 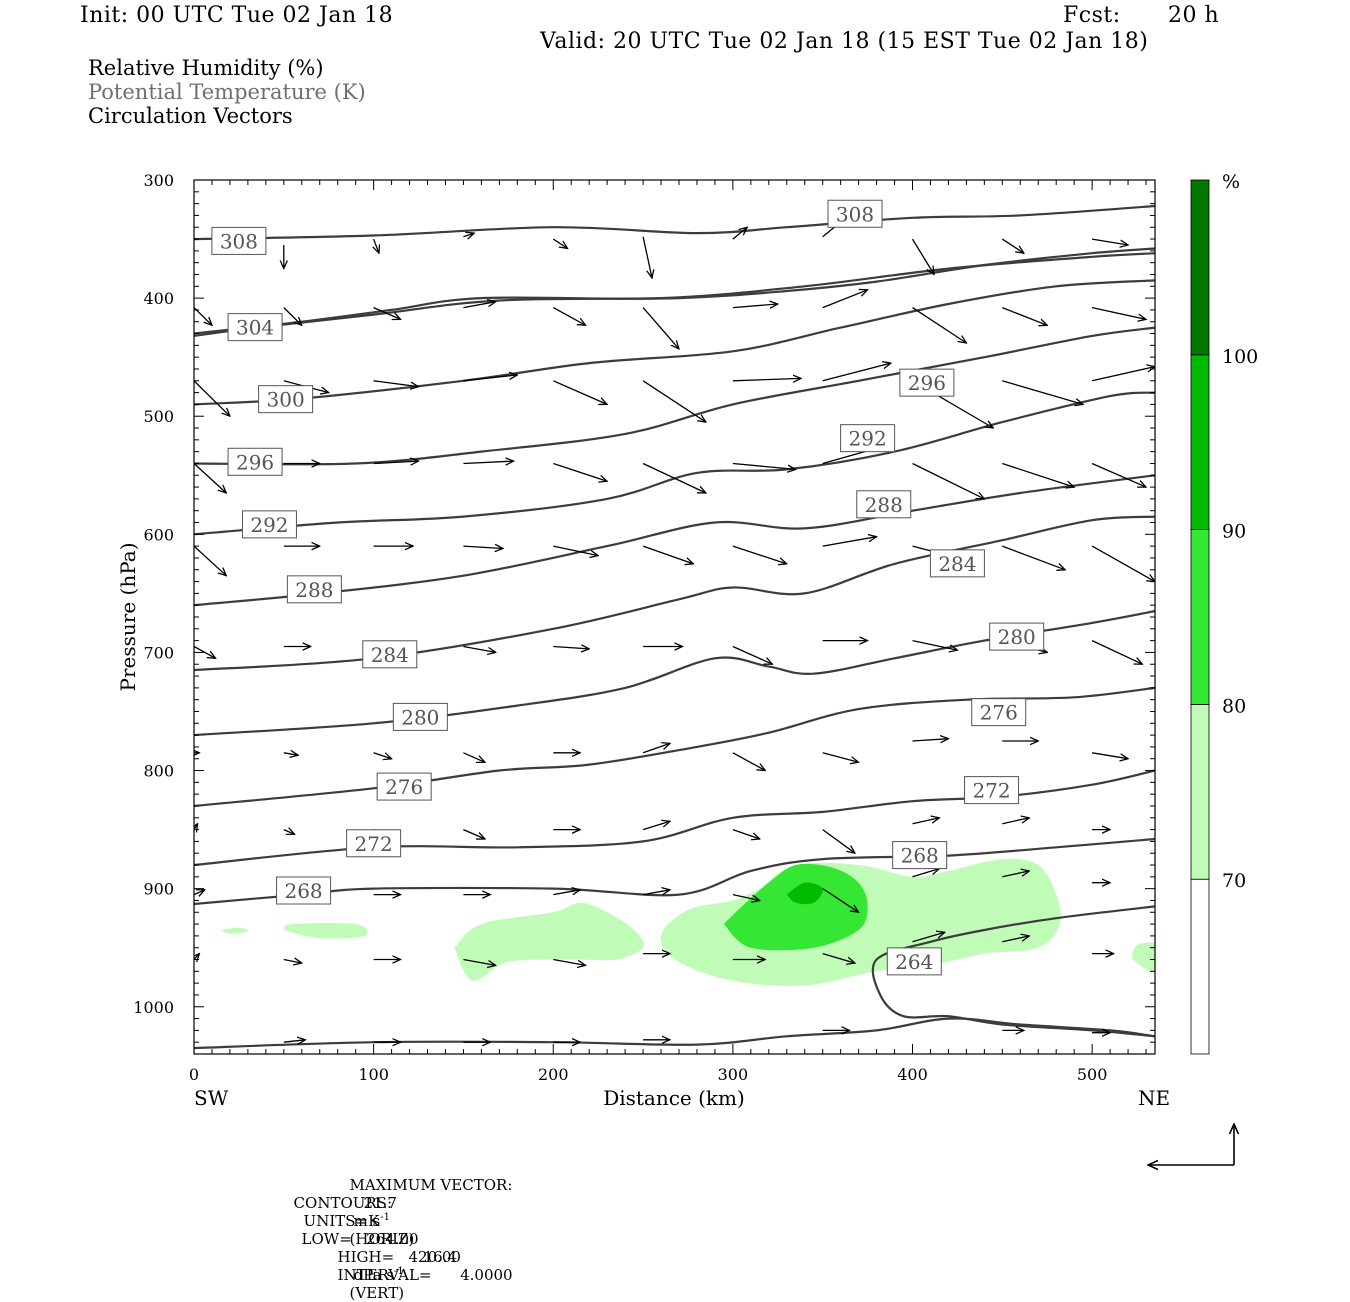 What do you see at coordinates (360, 1239) in the screenshot?
I see `contours-low: LOW= 264.00` at bounding box center [360, 1239].